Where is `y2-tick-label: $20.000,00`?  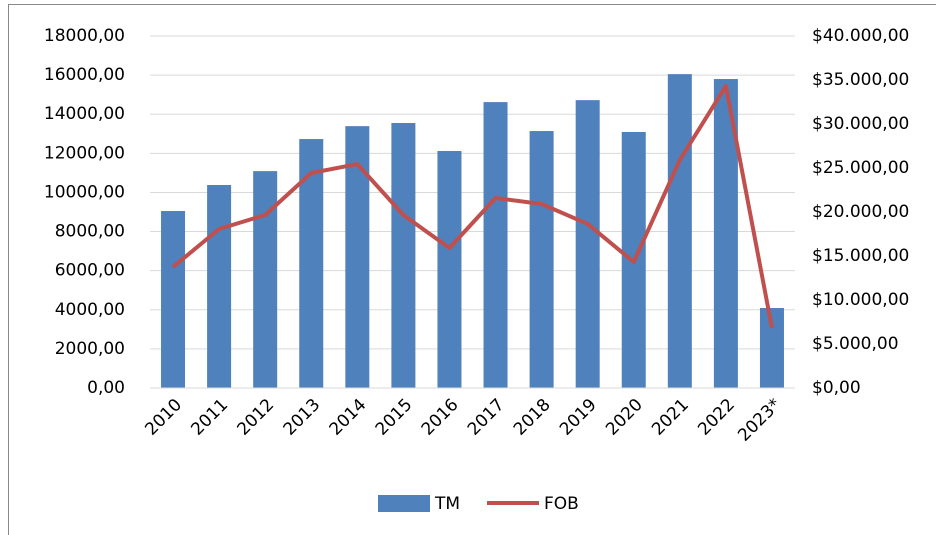
y2-tick-label: $20.000,00 is located at coordinates (860, 212).